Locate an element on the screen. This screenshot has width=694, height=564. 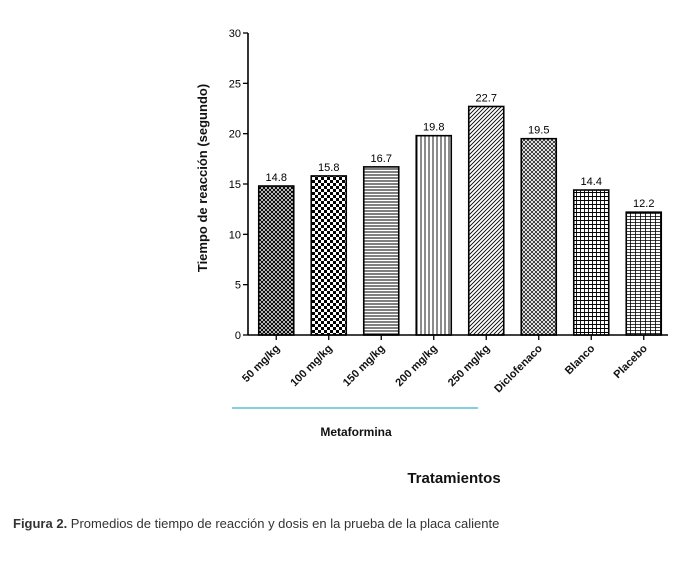
y-axis: 0 5 10 15 20 25 30 is located at coordinates (239, 185).